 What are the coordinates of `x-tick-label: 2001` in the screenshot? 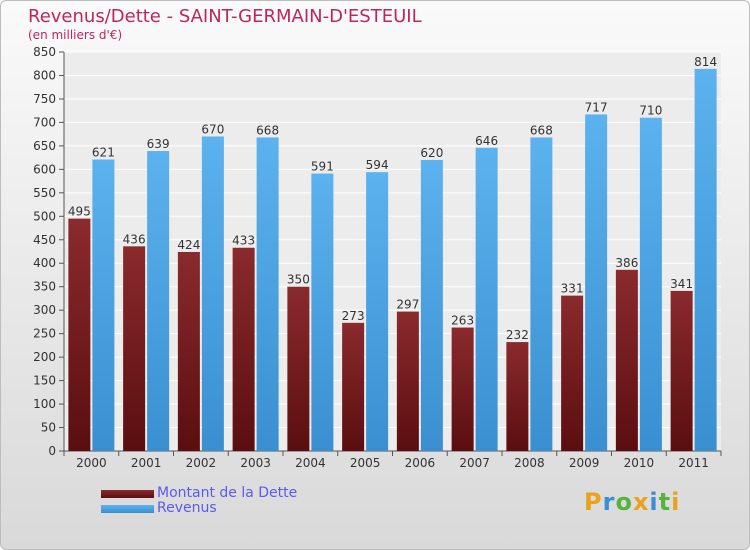 It's located at (146, 463).